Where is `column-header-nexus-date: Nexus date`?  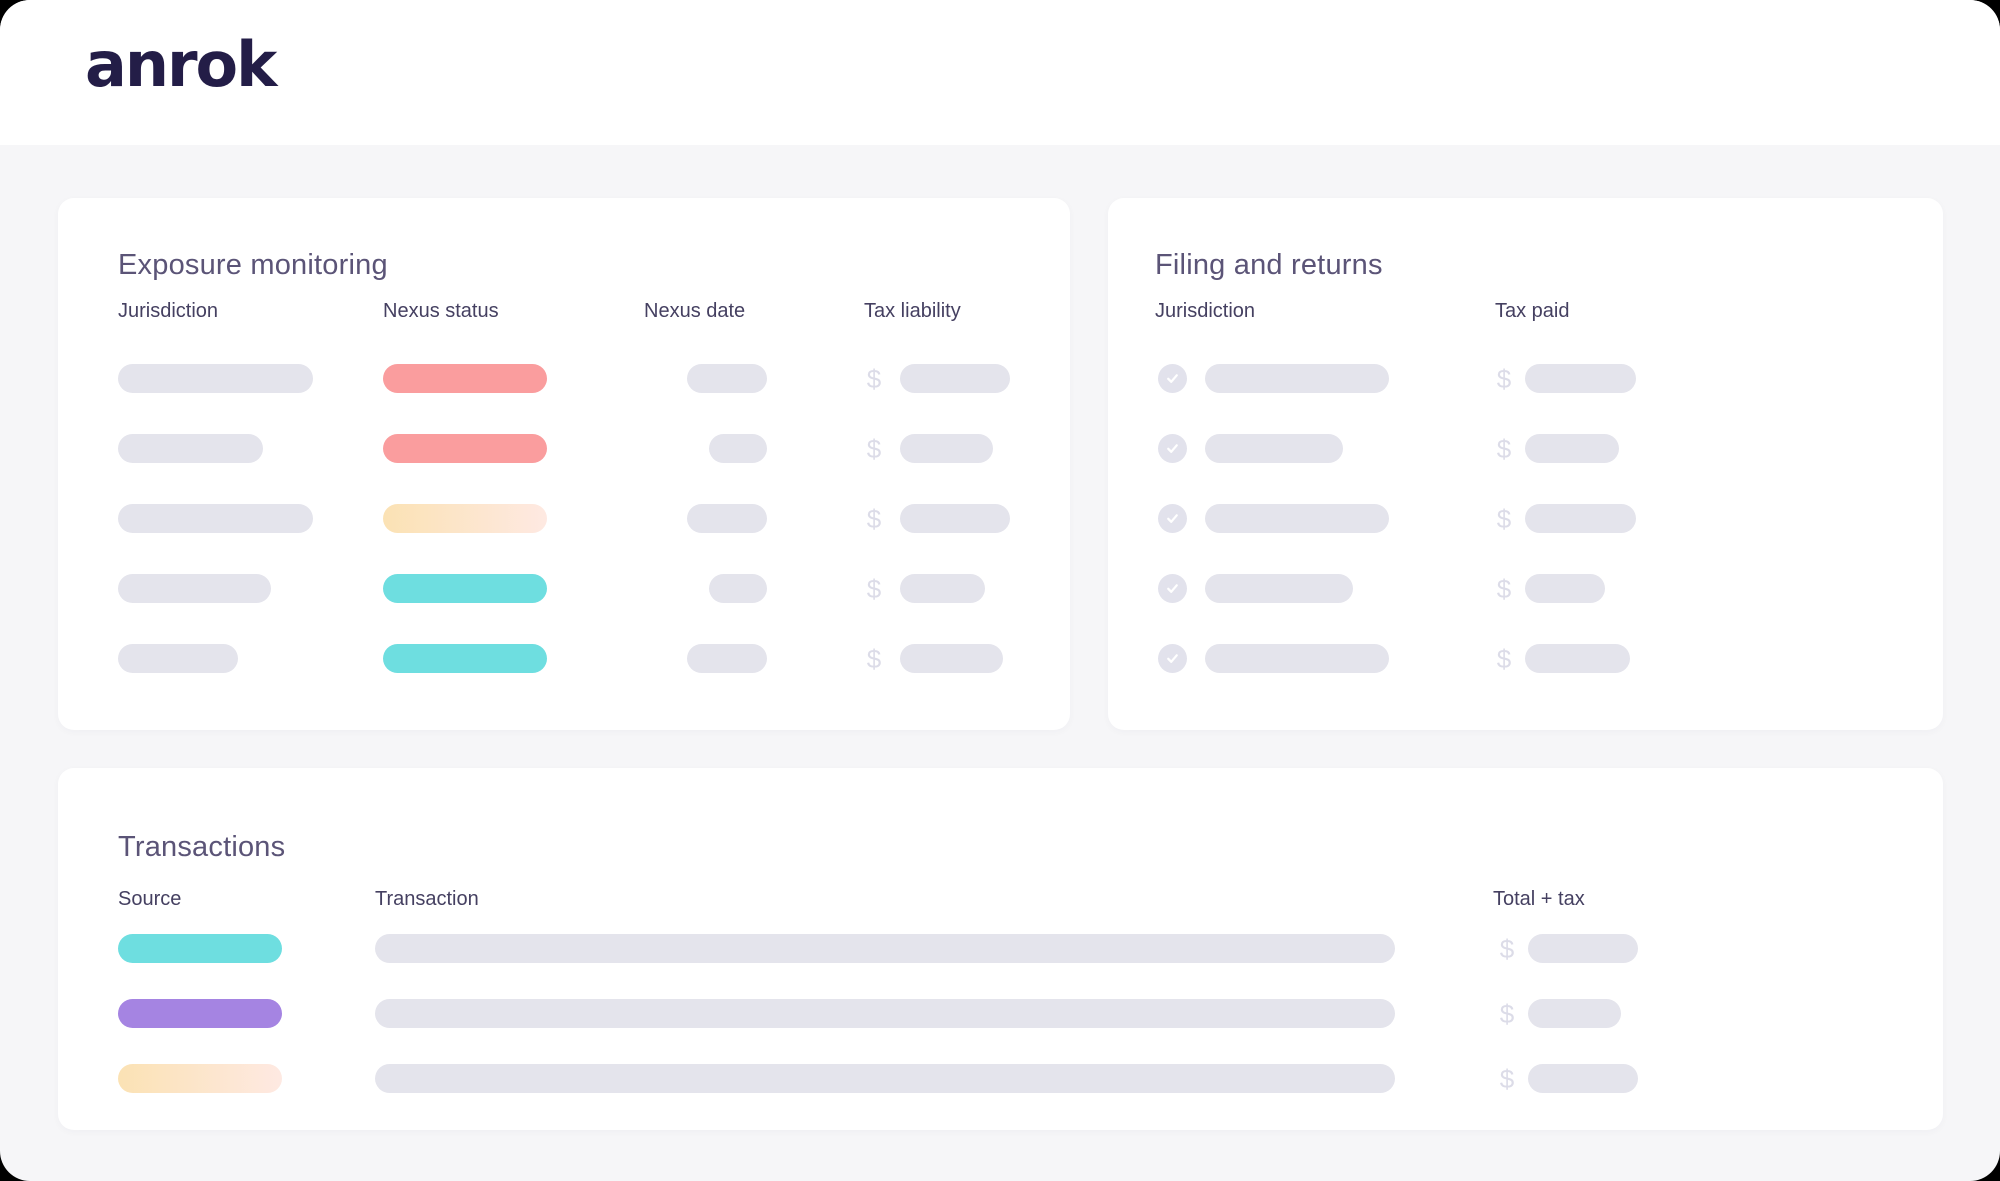 column-header-nexus-date: Nexus date is located at coordinates (695, 311).